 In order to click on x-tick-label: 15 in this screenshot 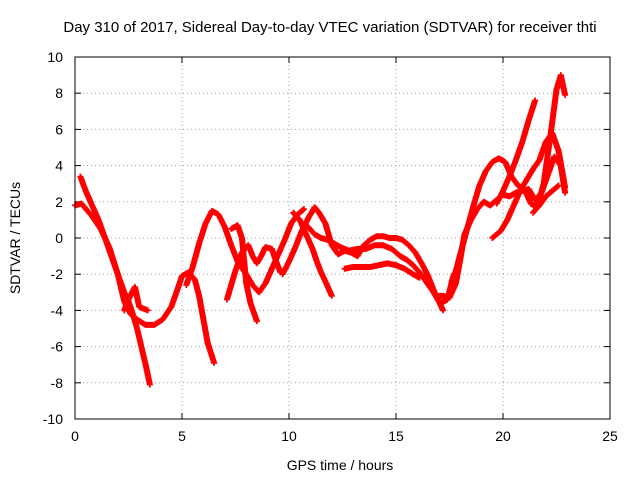, I will do `click(396, 436)`.